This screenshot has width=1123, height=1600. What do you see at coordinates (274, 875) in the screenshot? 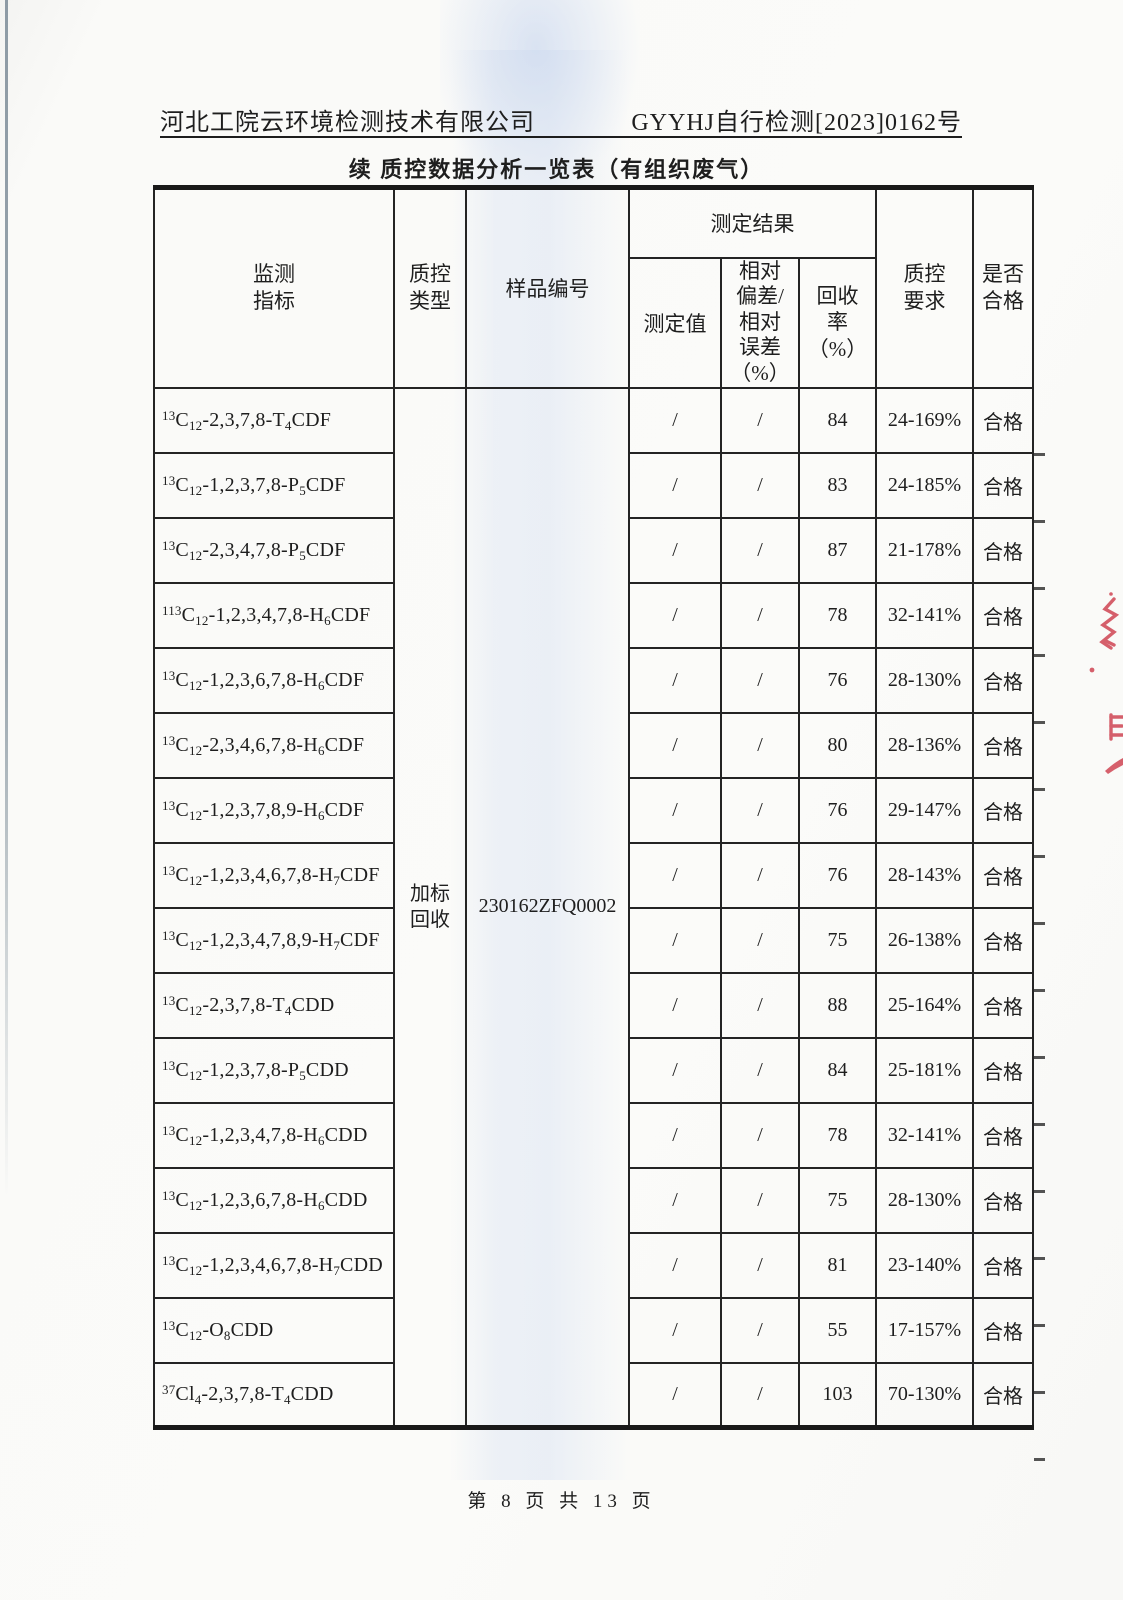
I see `indicator-cell: 13C12-1,2,3,4,6,7,8-H7CDF` at bounding box center [274, 875].